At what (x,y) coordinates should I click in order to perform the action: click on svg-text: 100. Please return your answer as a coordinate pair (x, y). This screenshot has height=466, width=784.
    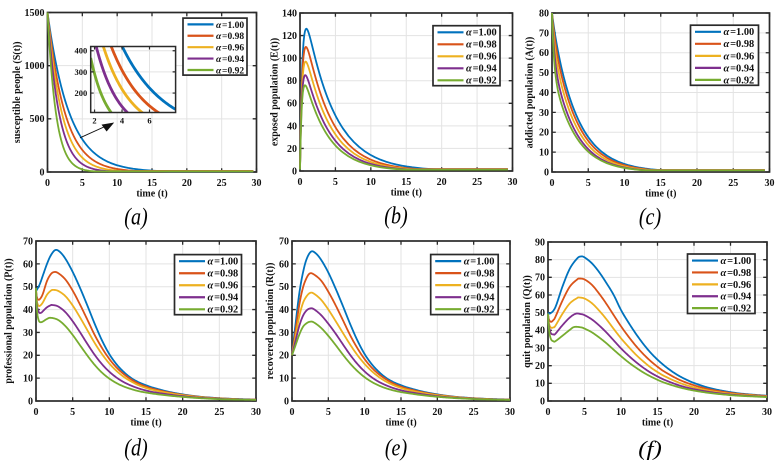
    Looking at the image, I should click on (289, 59).